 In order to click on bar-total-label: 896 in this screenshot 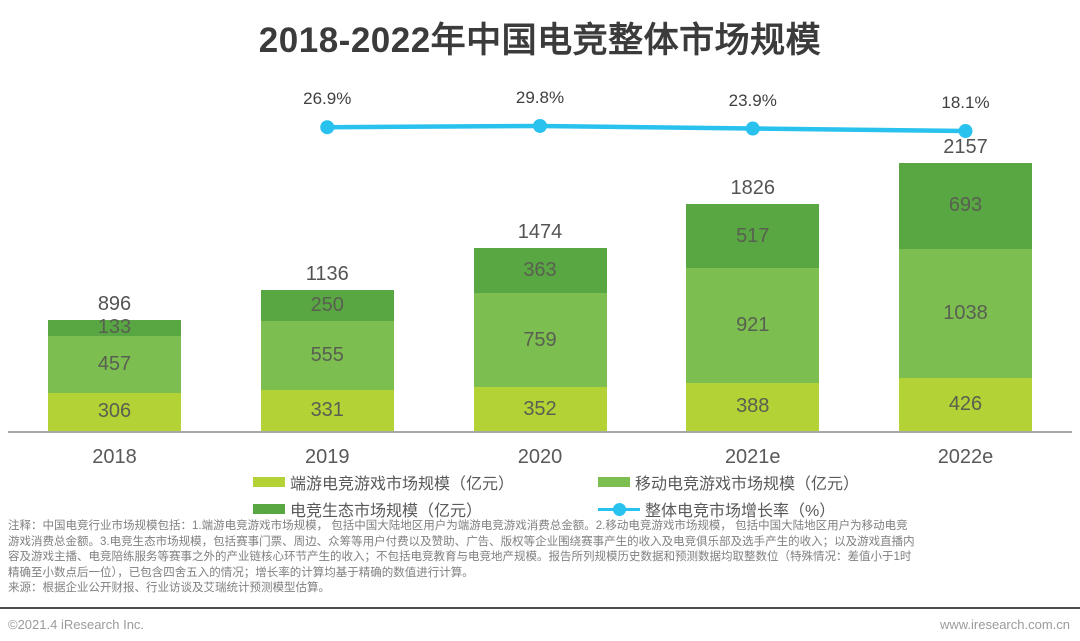, I will do `click(114, 303)`.